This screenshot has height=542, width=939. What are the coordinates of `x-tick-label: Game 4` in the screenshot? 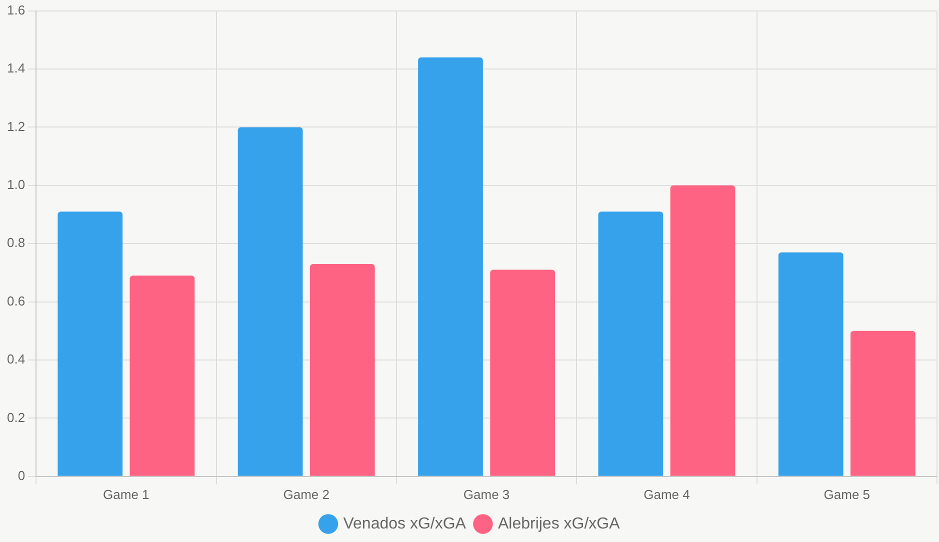 It's located at (667, 494).